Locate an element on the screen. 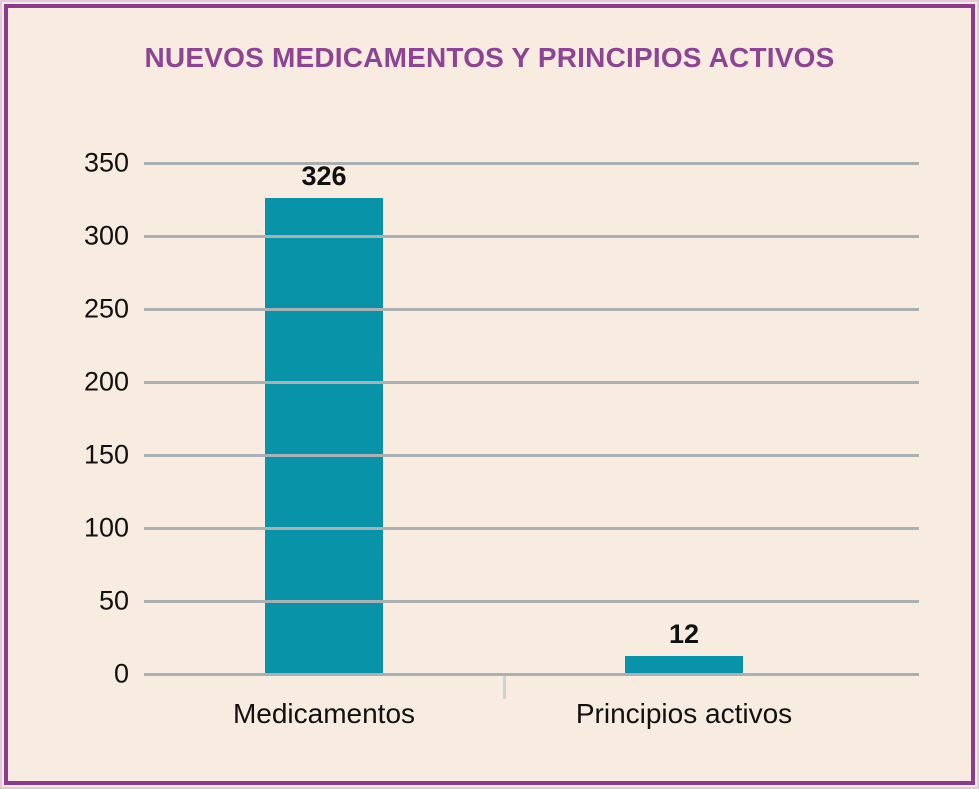 Image resolution: width=979 pixels, height=789 pixels. bar-principios-activos is located at coordinates (684, 665).